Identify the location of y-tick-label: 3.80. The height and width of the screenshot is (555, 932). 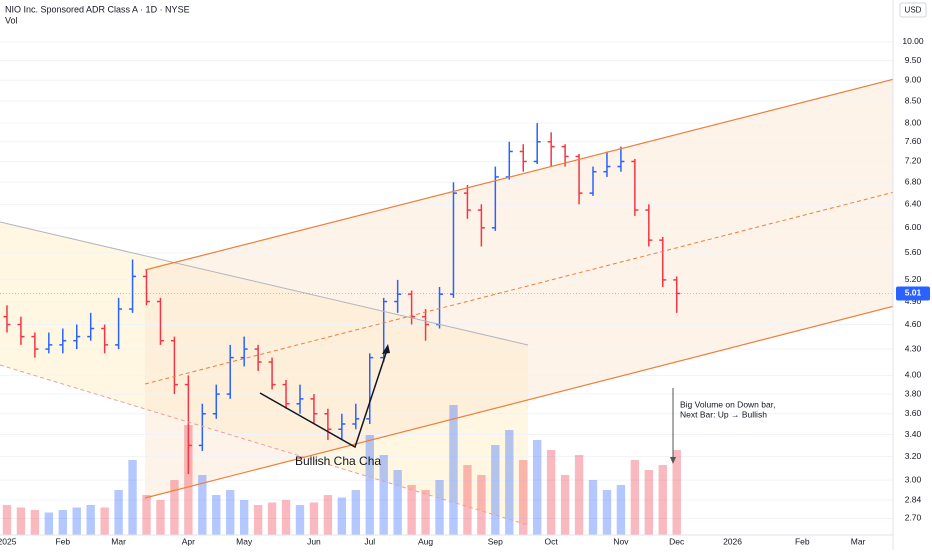
(913, 393).